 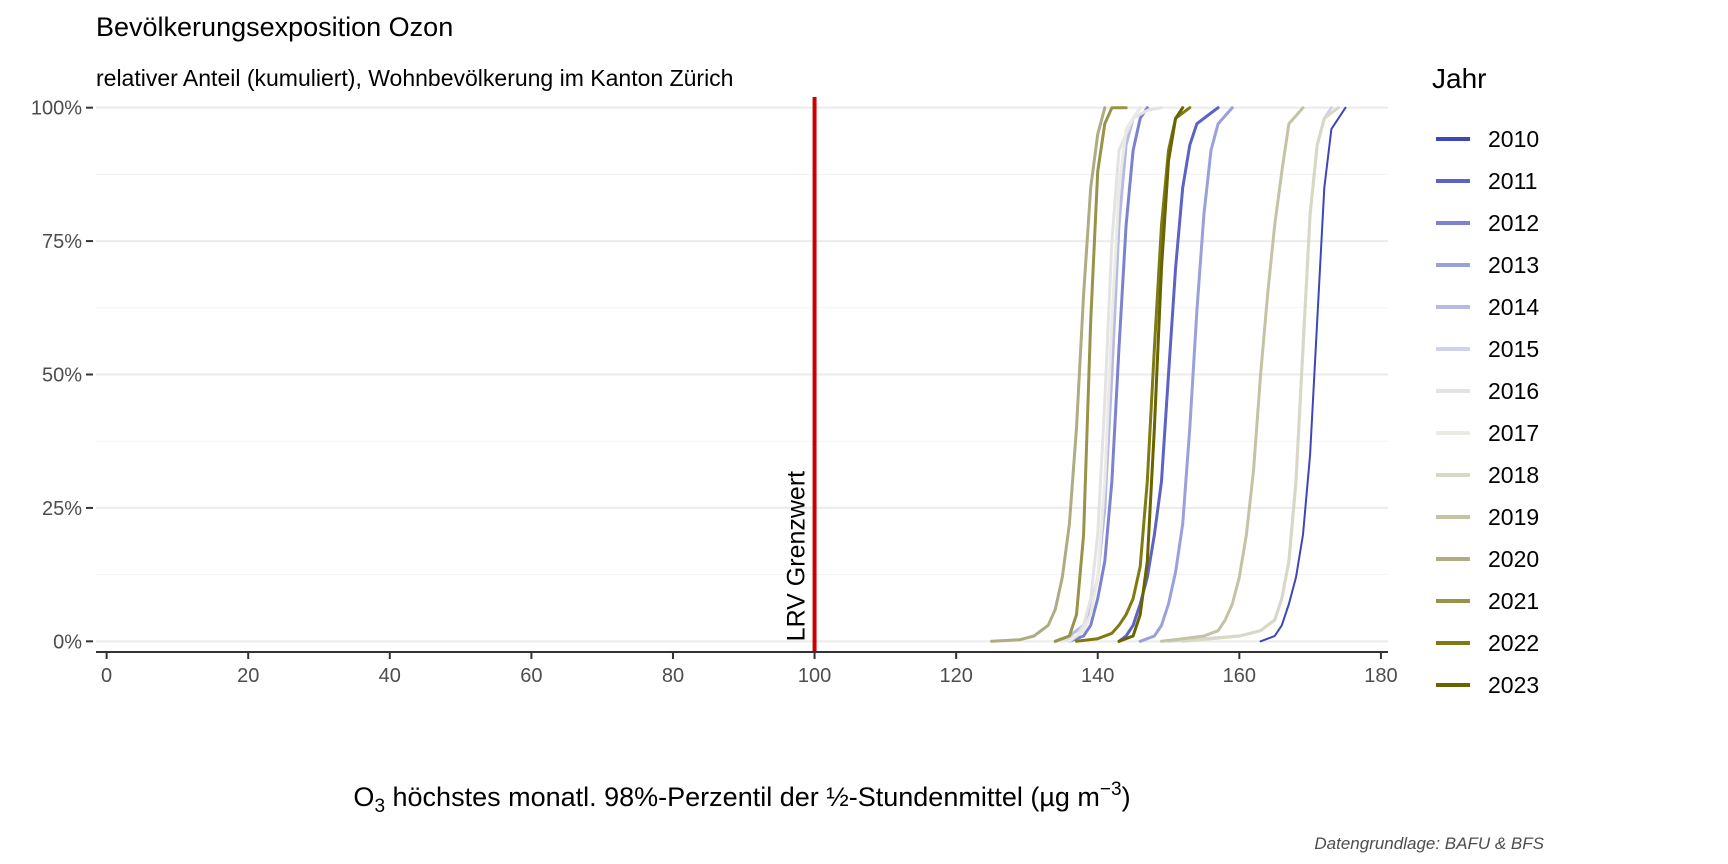 What do you see at coordinates (1459, 78) in the screenshot?
I see `legend-title: Jahr` at bounding box center [1459, 78].